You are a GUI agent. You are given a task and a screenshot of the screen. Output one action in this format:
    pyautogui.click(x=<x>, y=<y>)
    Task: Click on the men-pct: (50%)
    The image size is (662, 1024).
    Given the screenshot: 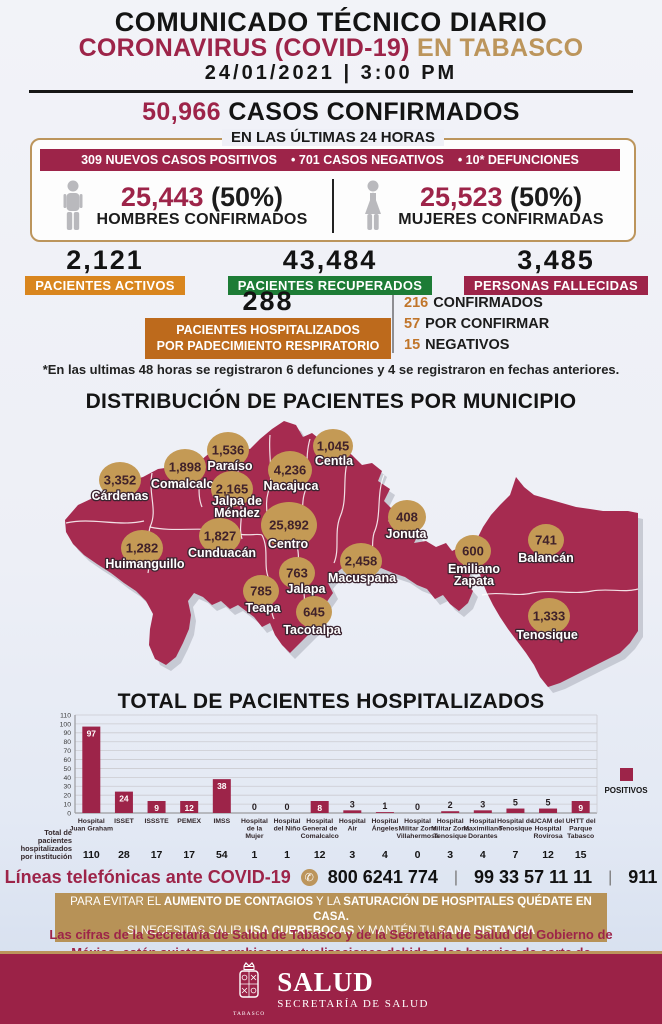 What is the action you would take?
    pyautogui.click(x=243, y=196)
    